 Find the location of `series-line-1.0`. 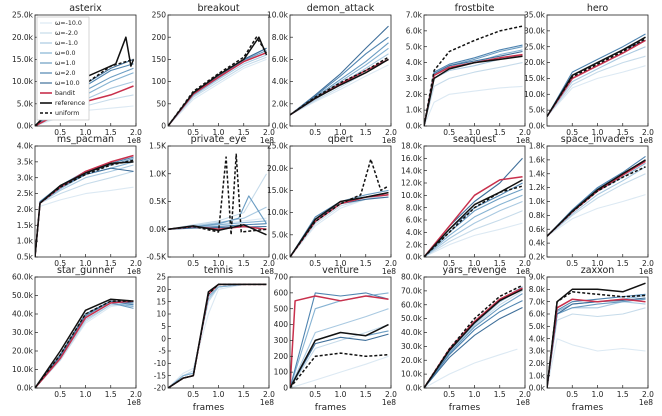

series-line-1.0 is located at coordinates (339, 223).